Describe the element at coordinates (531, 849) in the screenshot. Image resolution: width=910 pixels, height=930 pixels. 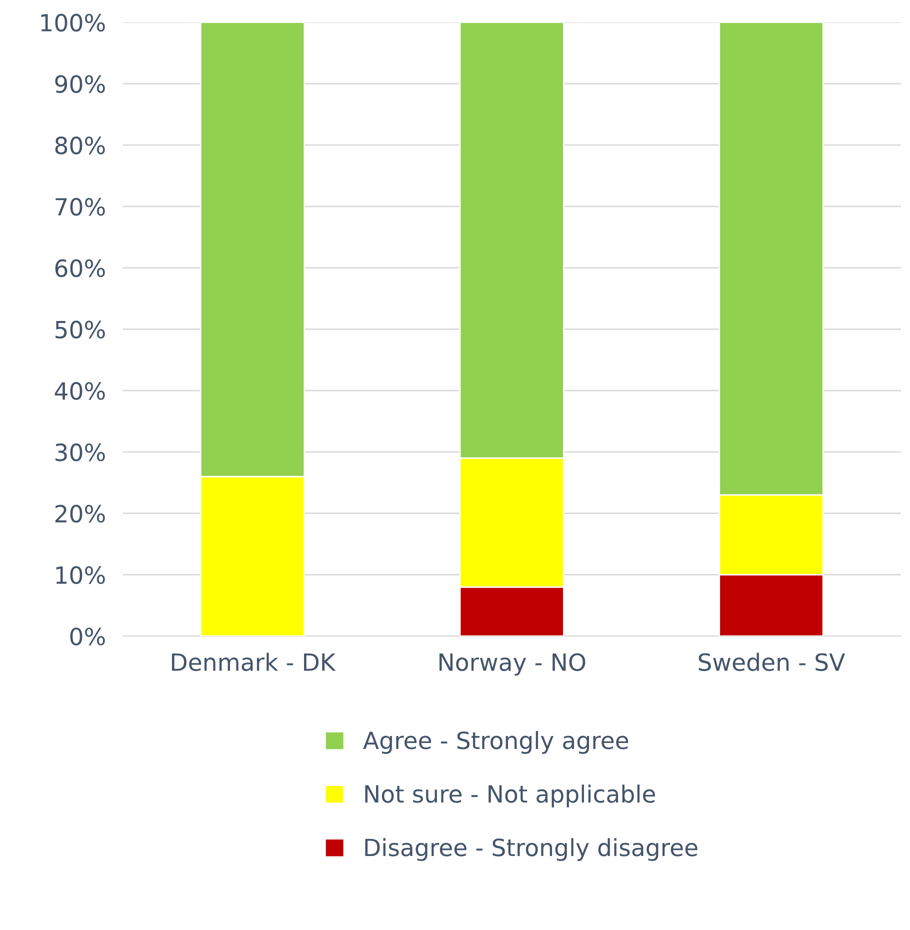
I see `legend-label: Disagree - Strongly disagree` at that location.